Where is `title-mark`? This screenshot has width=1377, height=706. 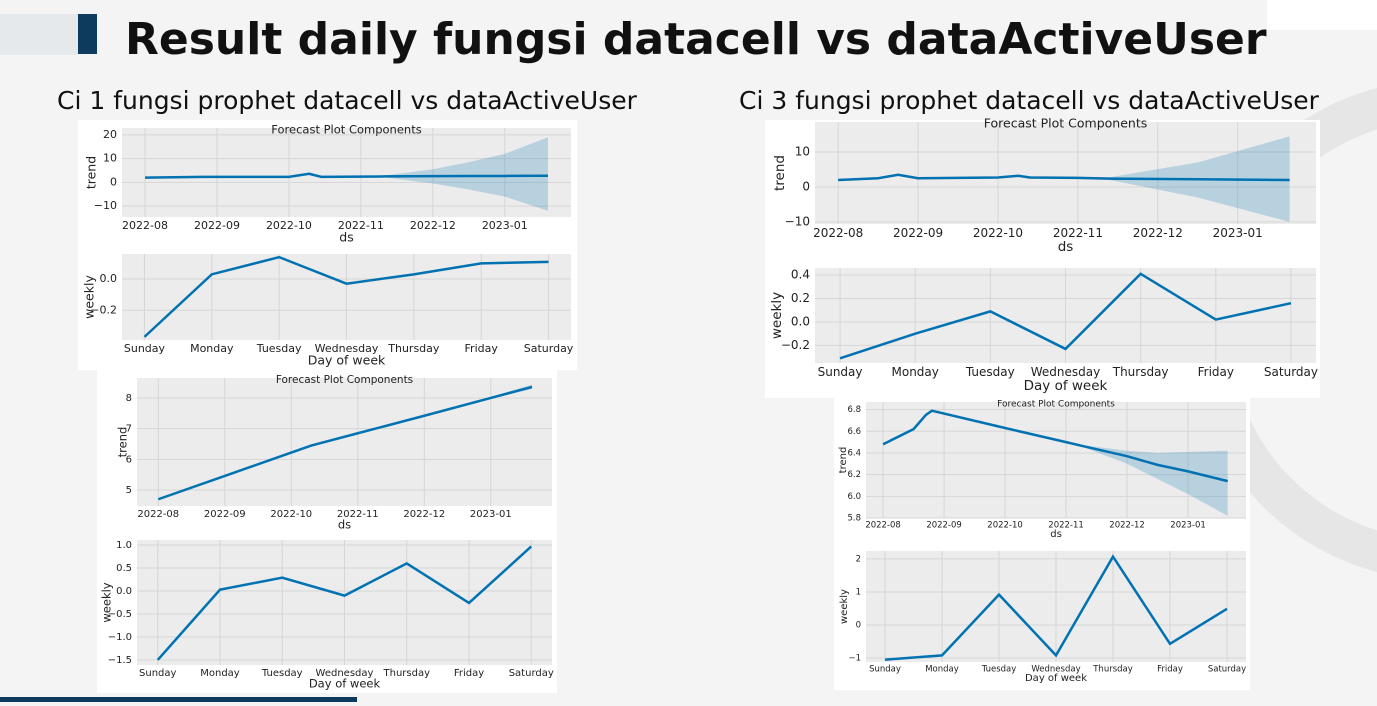 title-mark is located at coordinates (87, 34).